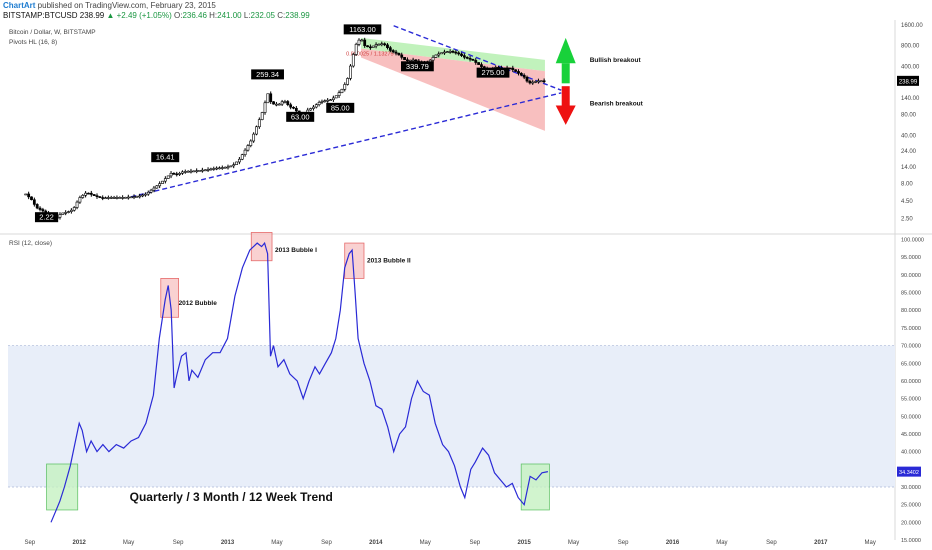  What do you see at coordinates (909, 116) in the screenshot?
I see `price-axis-tick-label: 80.00` at bounding box center [909, 116].